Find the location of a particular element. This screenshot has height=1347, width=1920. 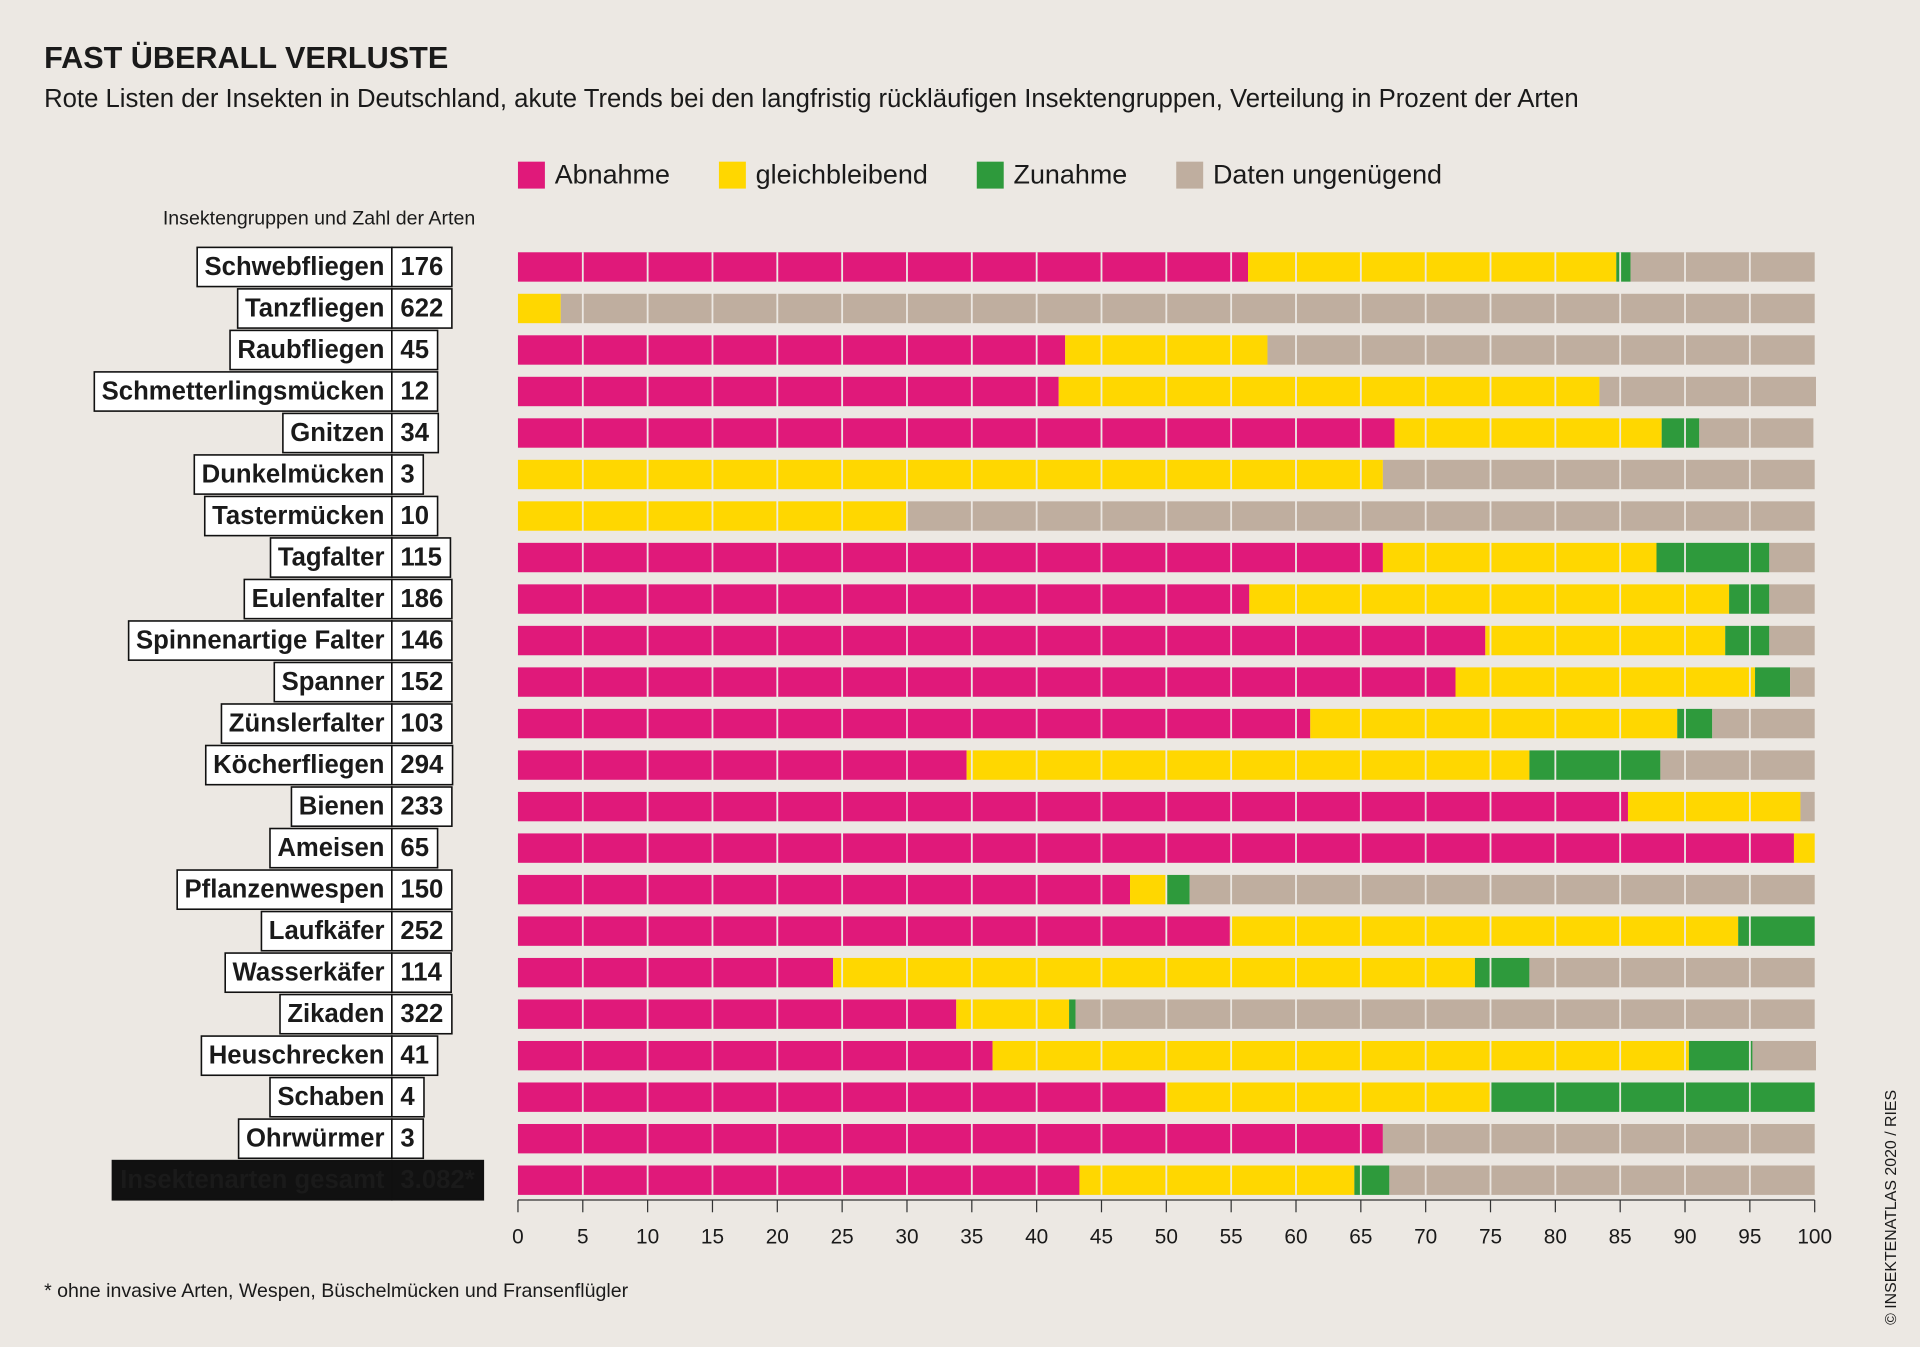

row-label: Tagfalter 115 is located at coordinates (360, 557).